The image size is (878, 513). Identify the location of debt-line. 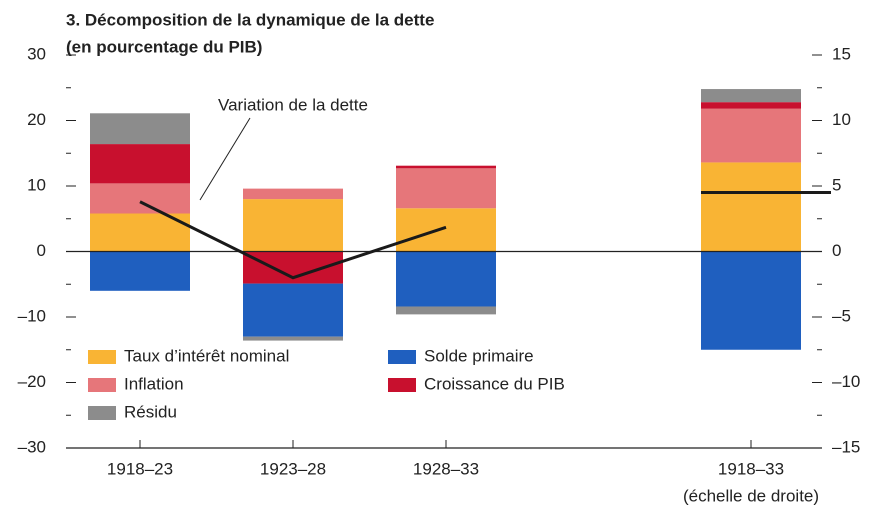
(293, 240).